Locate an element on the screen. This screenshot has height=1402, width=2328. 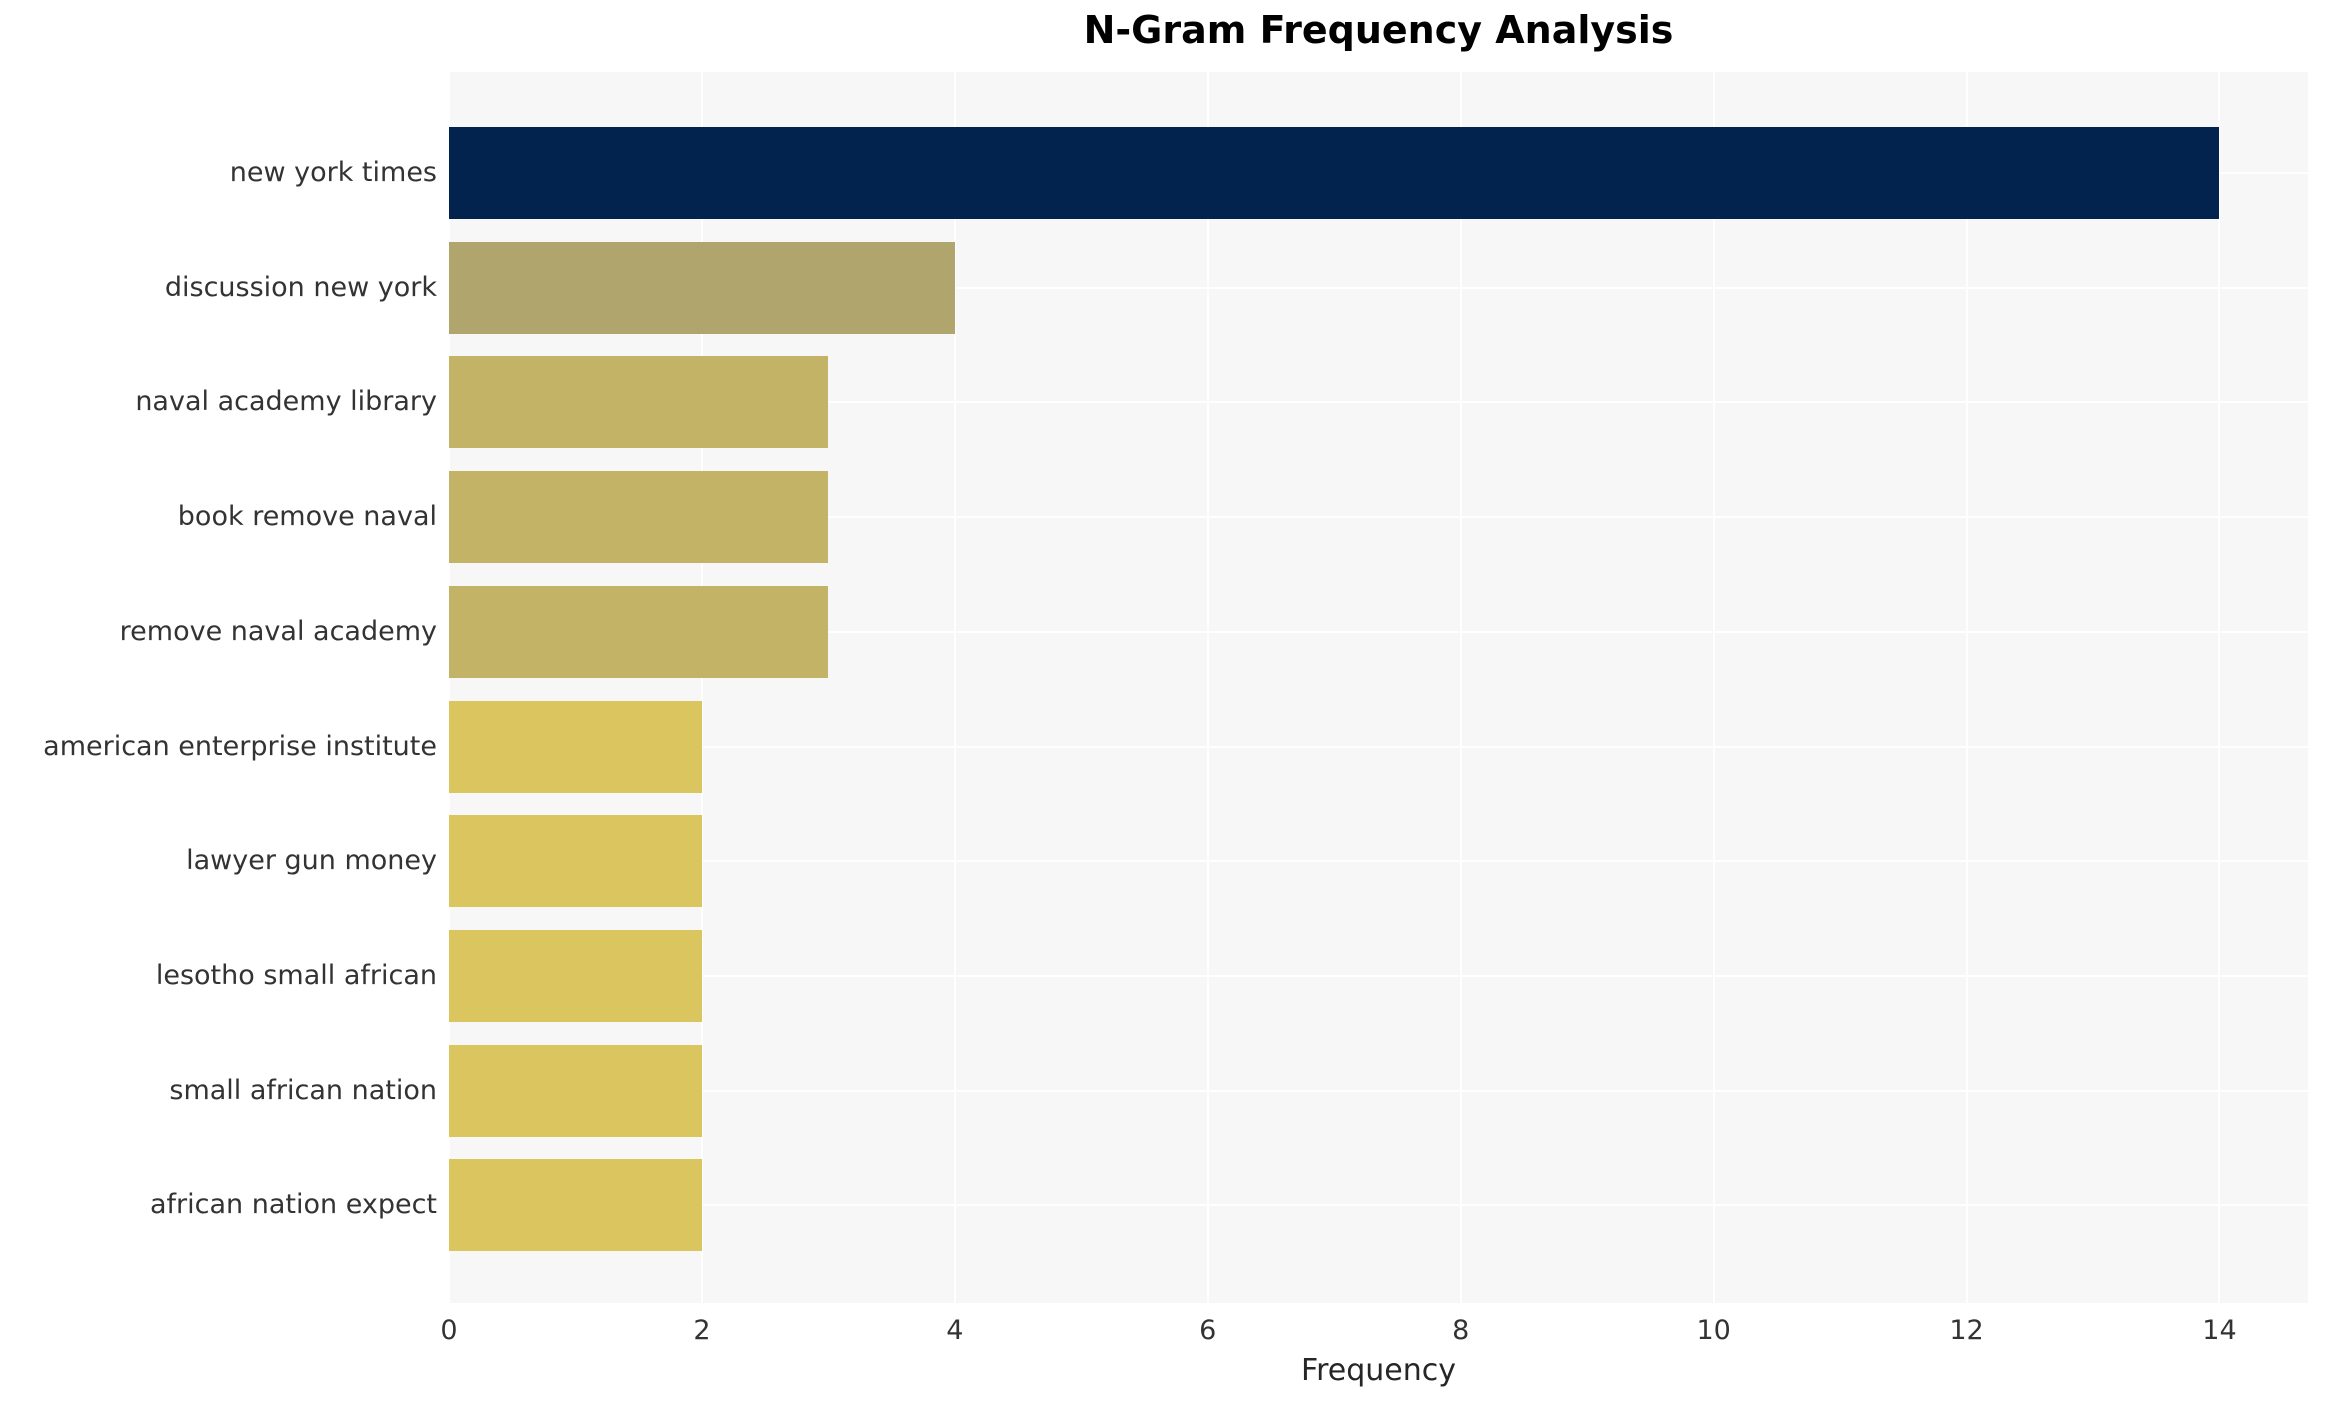
y-label-1: discussion new york is located at coordinates (300, 287).